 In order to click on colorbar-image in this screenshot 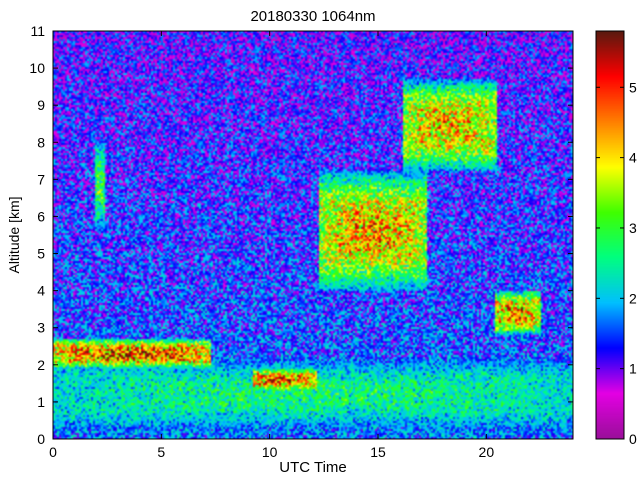, I will do `click(610, 235)`.